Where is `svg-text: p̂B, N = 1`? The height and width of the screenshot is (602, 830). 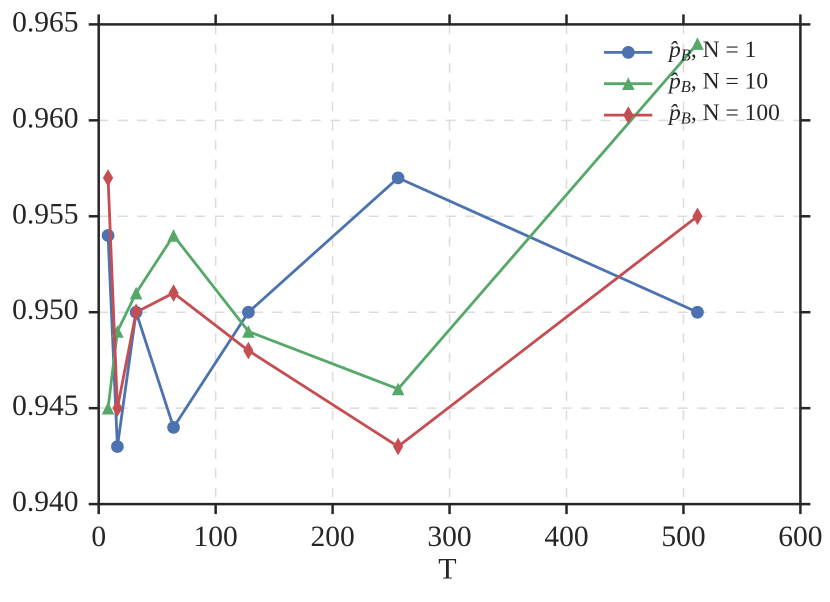 svg-text: p̂B, N = 1 is located at coordinates (711, 50).